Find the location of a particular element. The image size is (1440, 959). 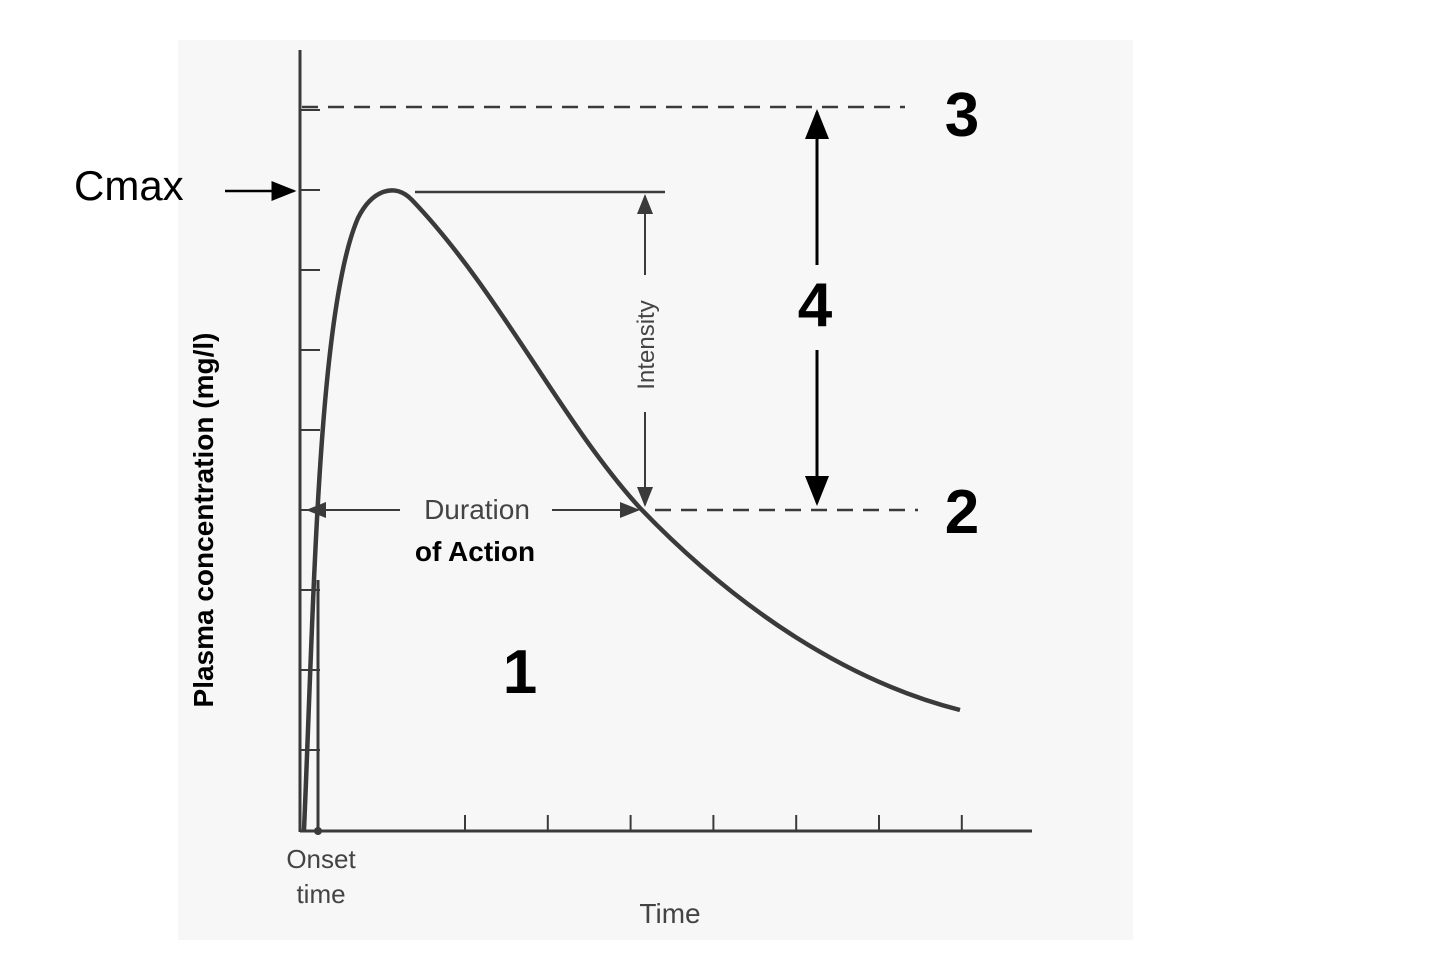

marker-4: 4 is located at coordinates (815, 305).